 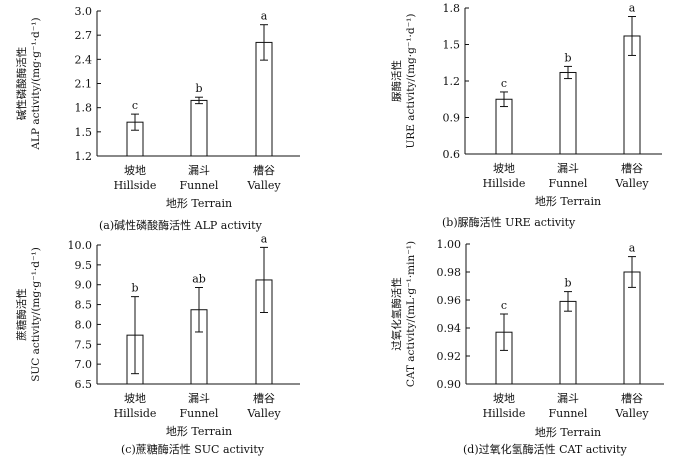 I want to click on y-tick-label: 2.1, so click(x=84, y=84).